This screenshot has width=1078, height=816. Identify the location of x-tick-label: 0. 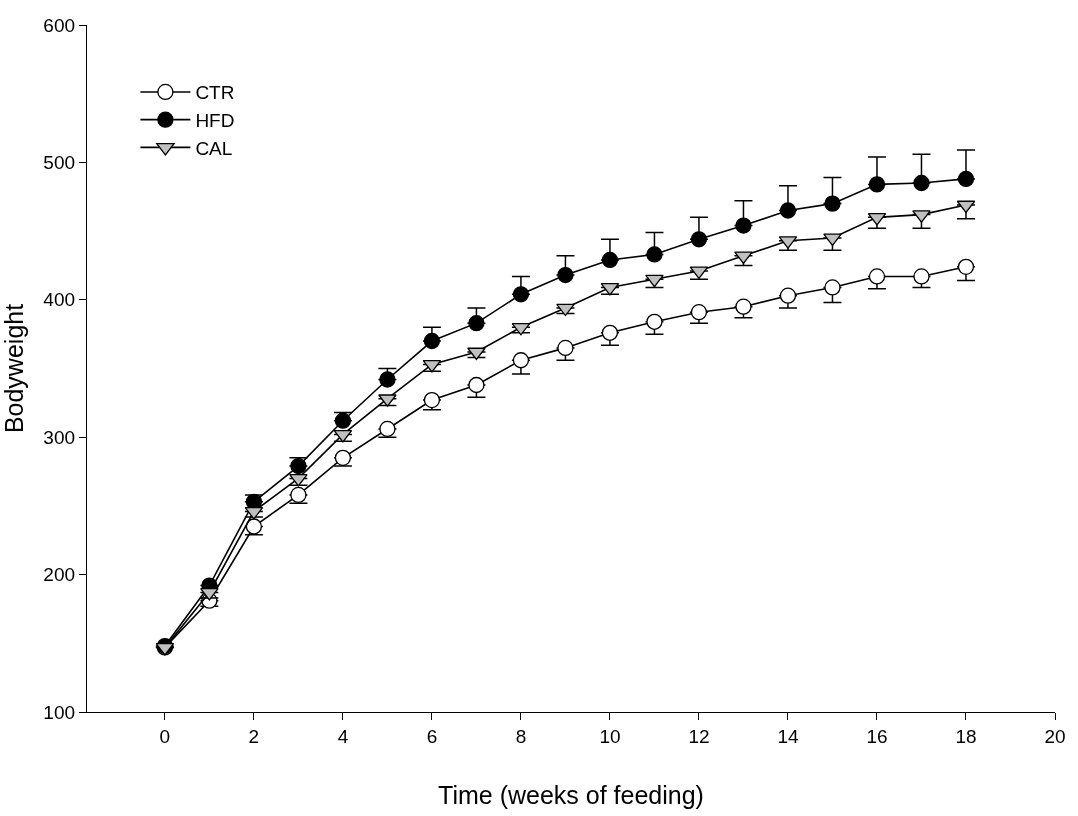
(165, 736).